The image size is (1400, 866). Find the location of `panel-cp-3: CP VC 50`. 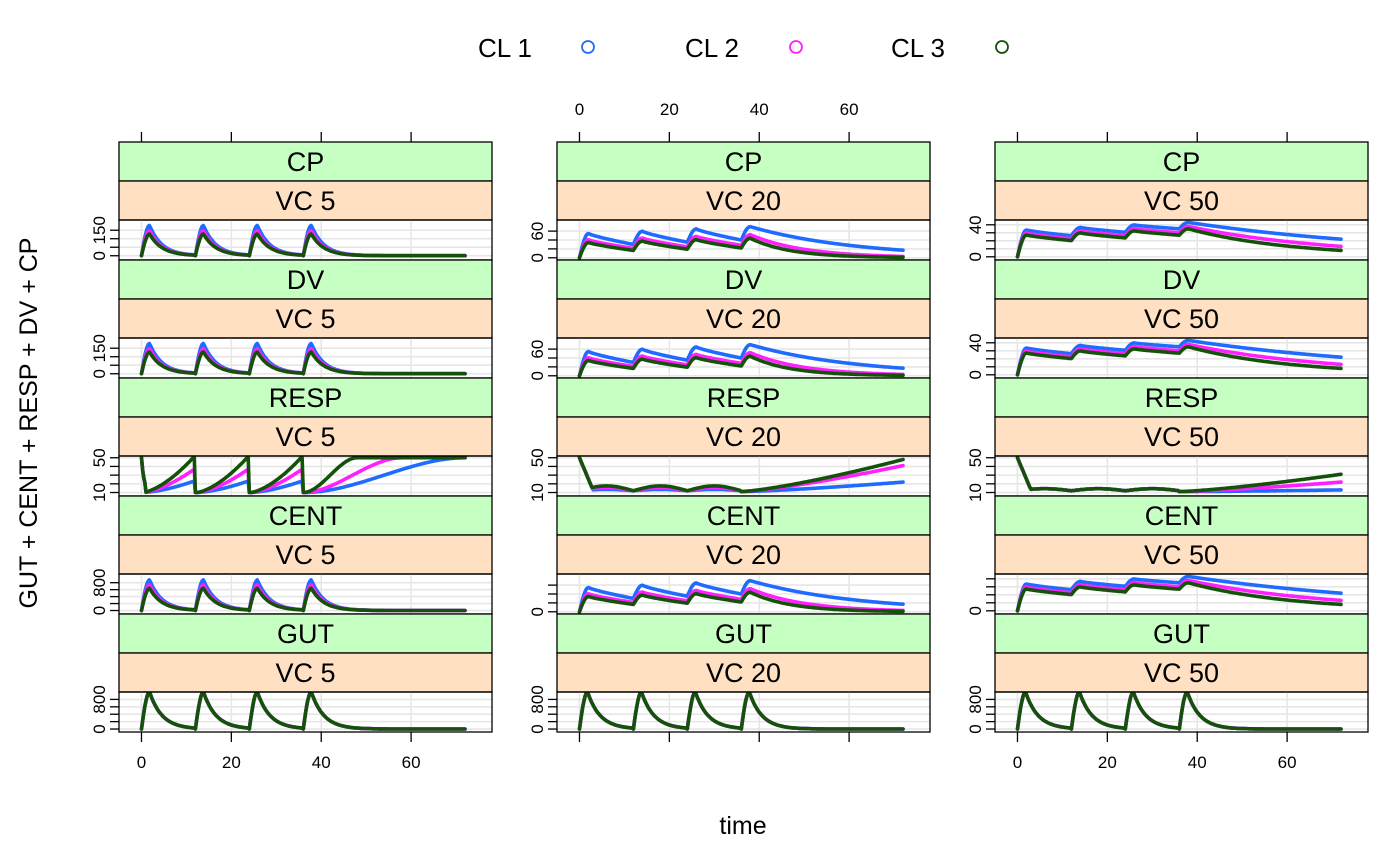

panel-cp-3: CP VC 50 is located at coordinates (1181, 201).